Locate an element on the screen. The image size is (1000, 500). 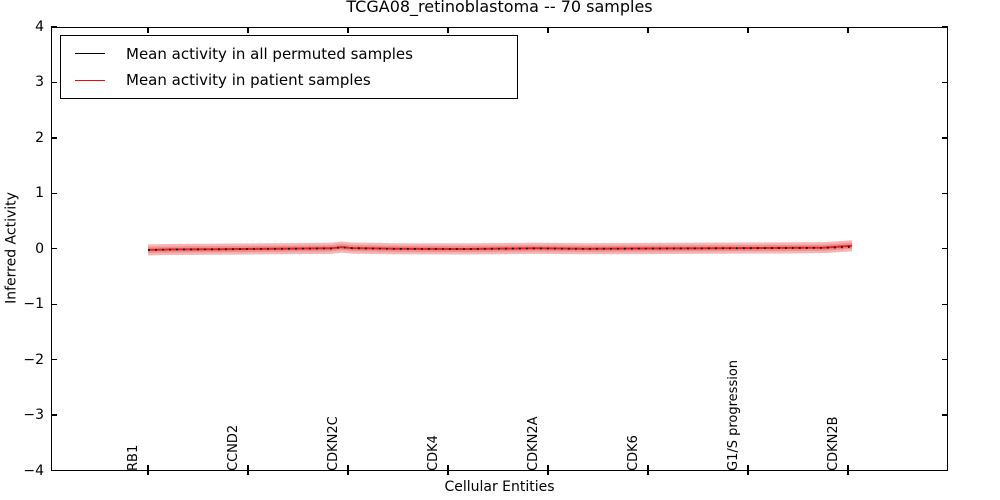
y-tick-label: −3 is located at coordinates (33, 415).